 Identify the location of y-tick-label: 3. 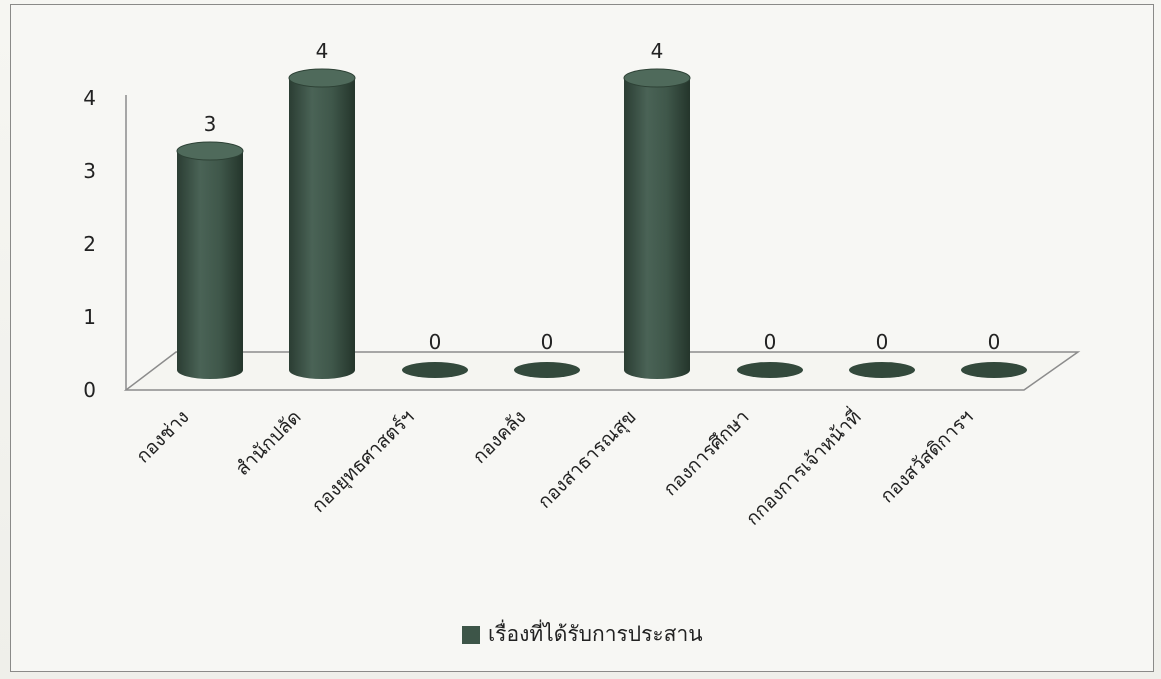
(89, 171).